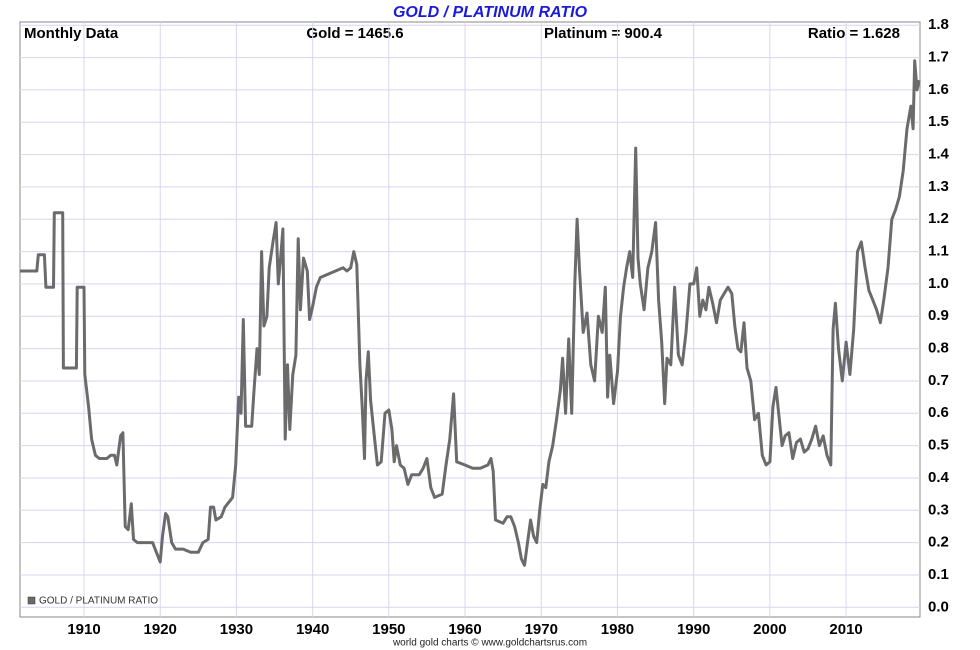 The image size is (980, 650). Describe the element at coordinates (769, 629) in the screenshot. I see `x-tick-label: 2000` at that location.